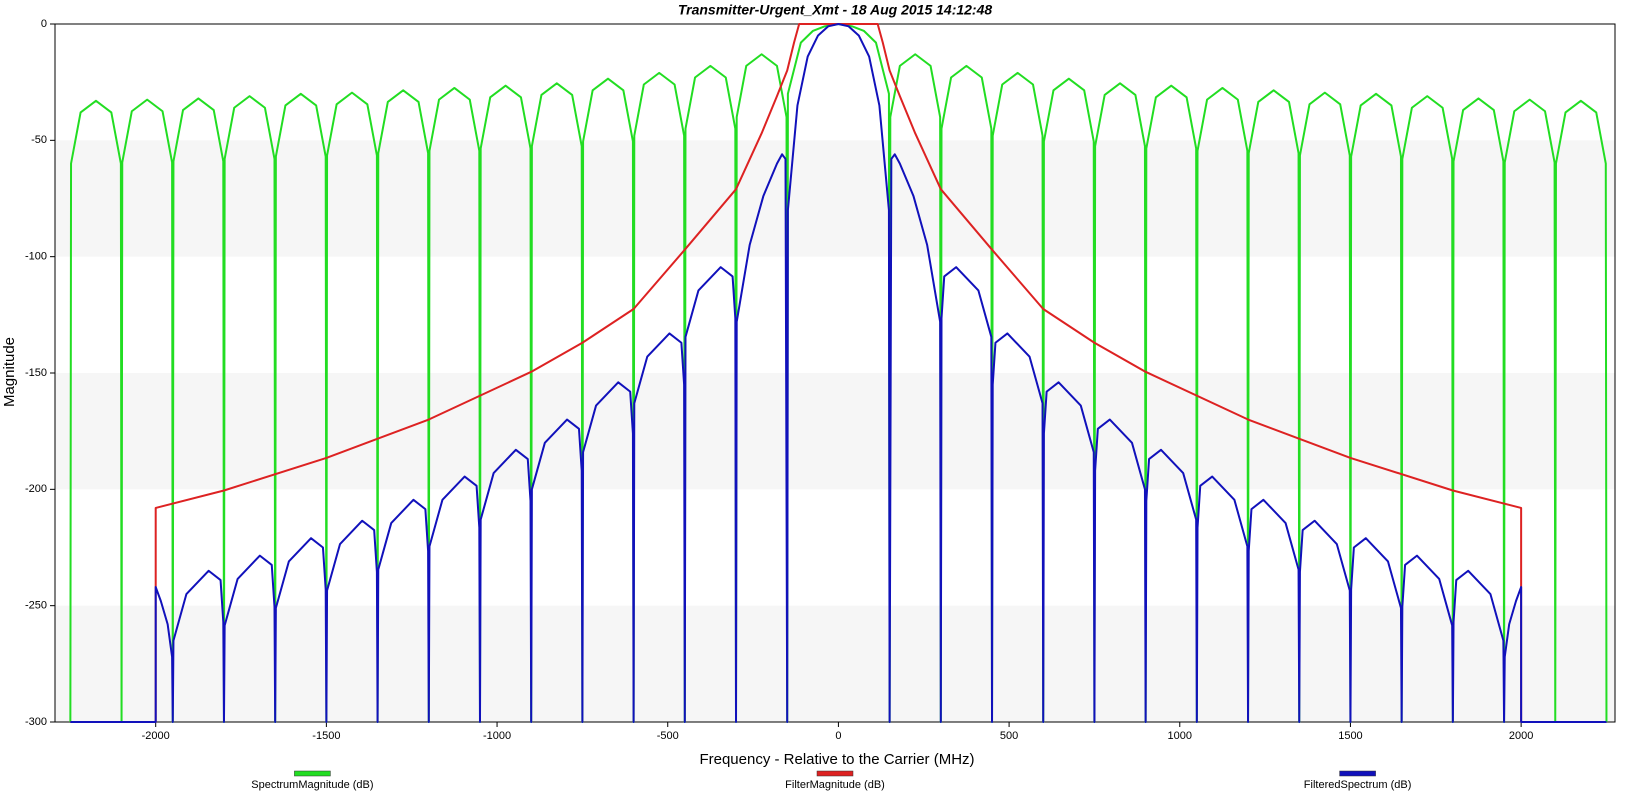  I want to click on legend-label: SpectrumMagnitude (dB), so click(312, 785).